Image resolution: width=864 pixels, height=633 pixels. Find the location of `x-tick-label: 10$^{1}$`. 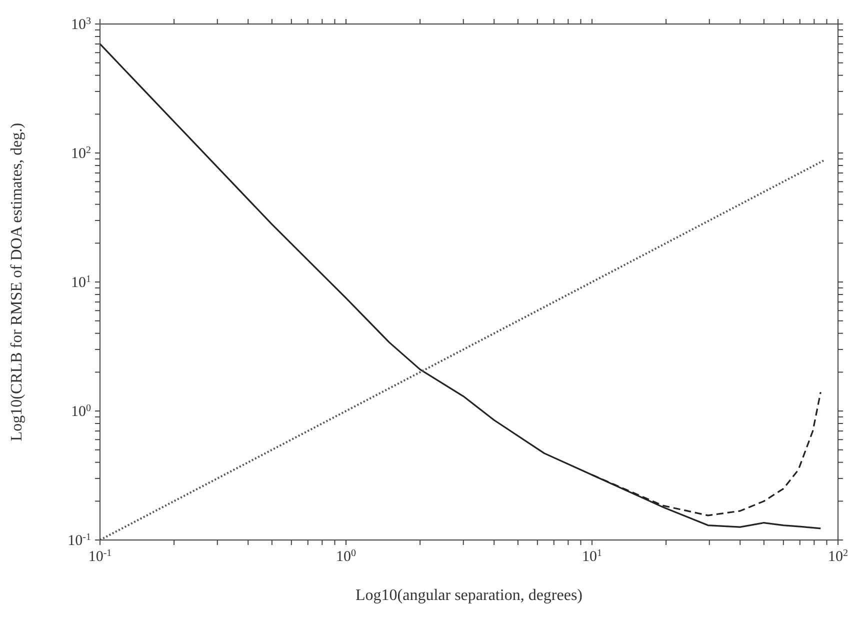

x-tick-label: 10$^{1}$ is located at coordinates (592, 556).